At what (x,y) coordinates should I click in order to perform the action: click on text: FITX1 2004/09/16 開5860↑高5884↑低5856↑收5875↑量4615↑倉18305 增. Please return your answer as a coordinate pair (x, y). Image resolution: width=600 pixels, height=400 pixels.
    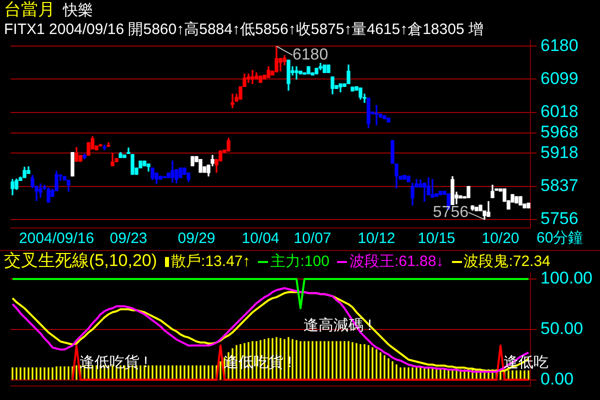
    Looking at the image, I should click on (244, 29).